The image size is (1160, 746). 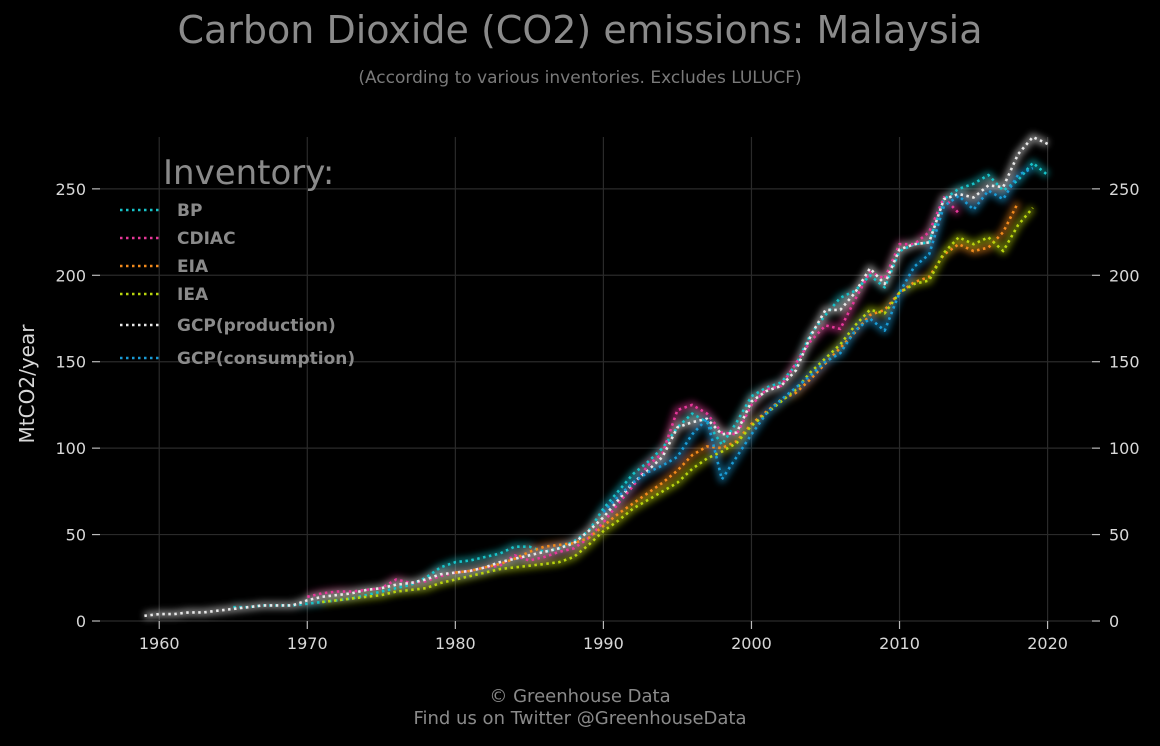 What do you see at coordinates (899, 643) in the screenshot?
I see `x-tick-label: 2010` at bounding box center [899, 643].